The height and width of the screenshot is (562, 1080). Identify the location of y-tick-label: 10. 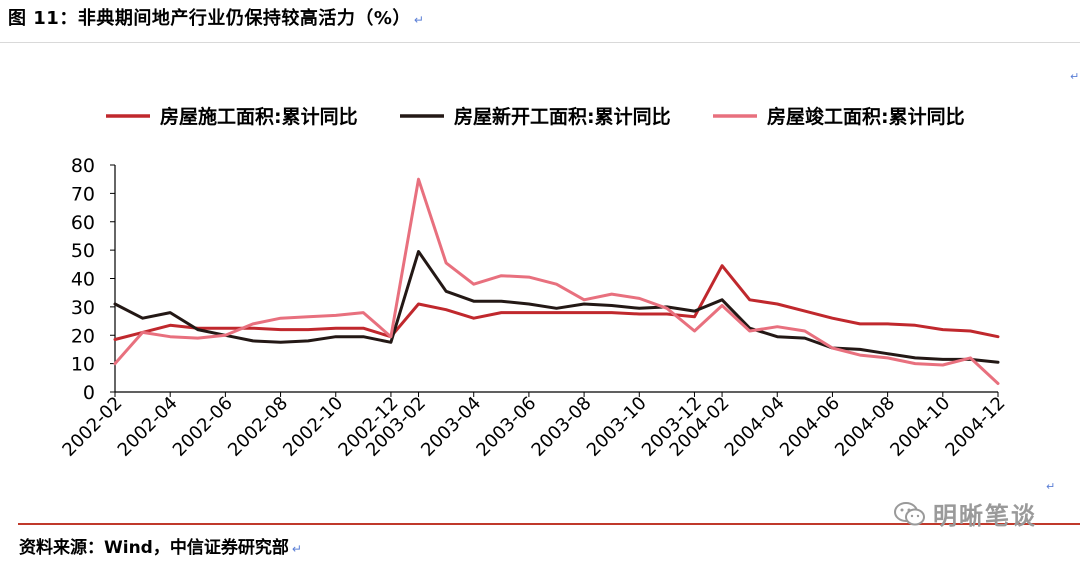
(83, 365).